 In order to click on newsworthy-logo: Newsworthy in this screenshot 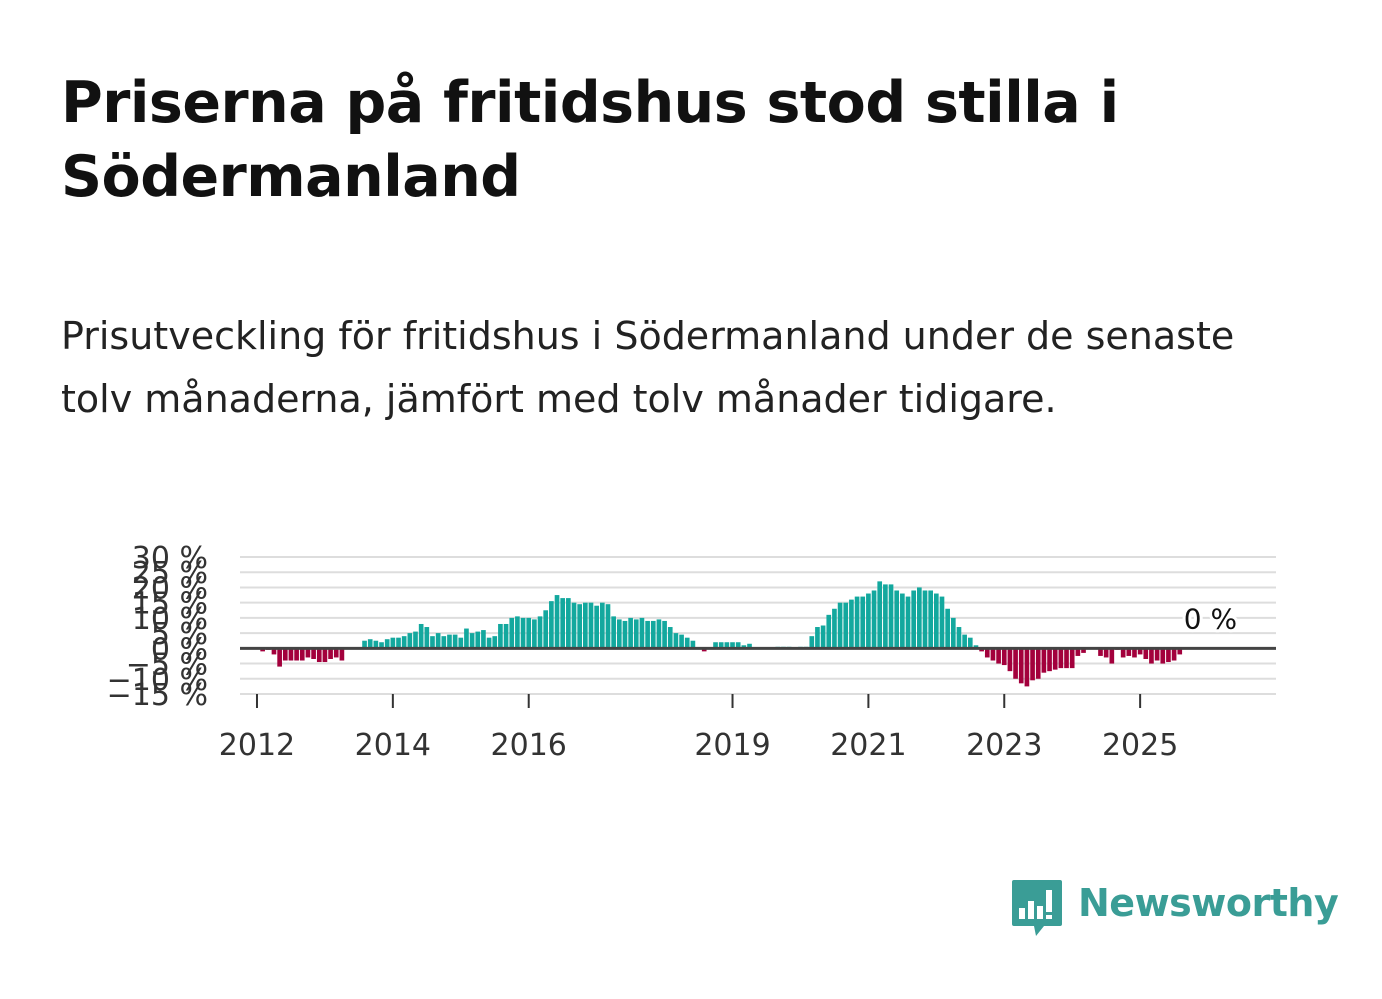, I will do `click(1174, 909)`.